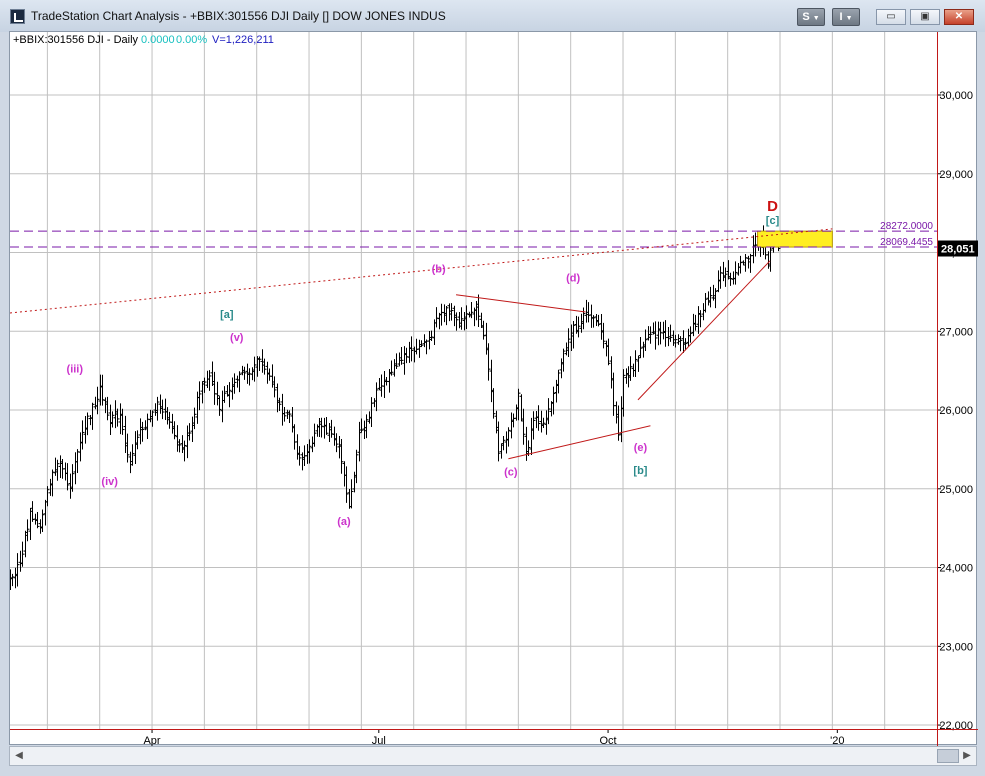 Image resolution: width=985 pixels, height=776 pixels. I want to click on price-tick-label: 27,000, so click(956, 332).